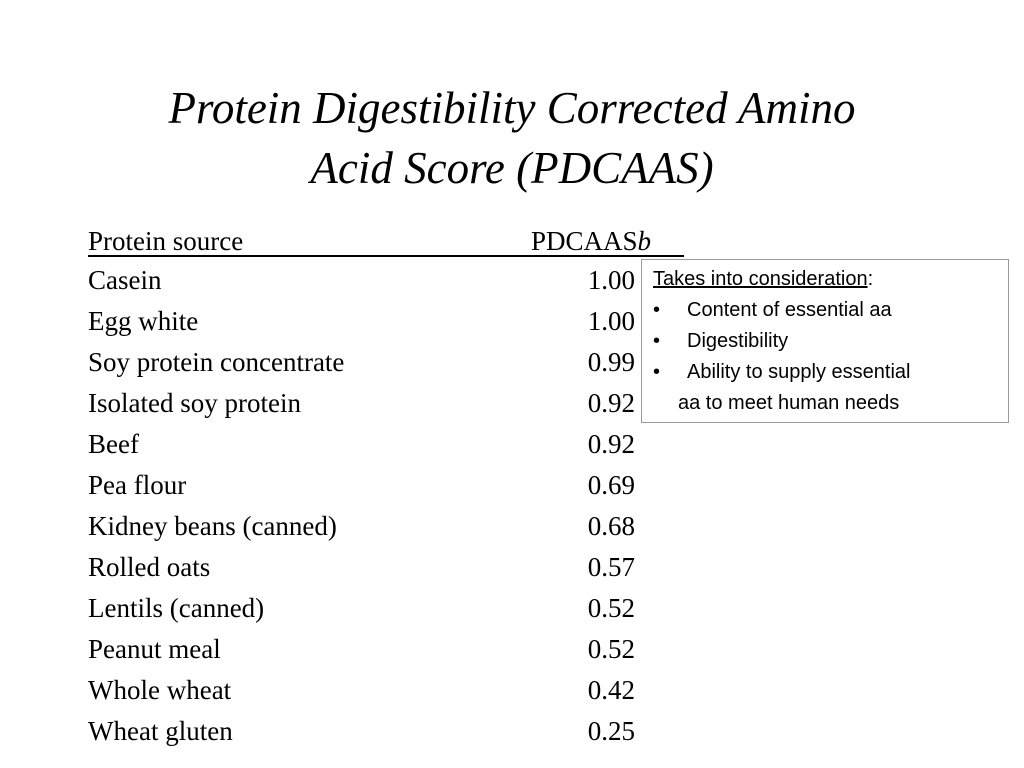  I want to click on table-row: Whole wheat 0.42, so click(388, 690).